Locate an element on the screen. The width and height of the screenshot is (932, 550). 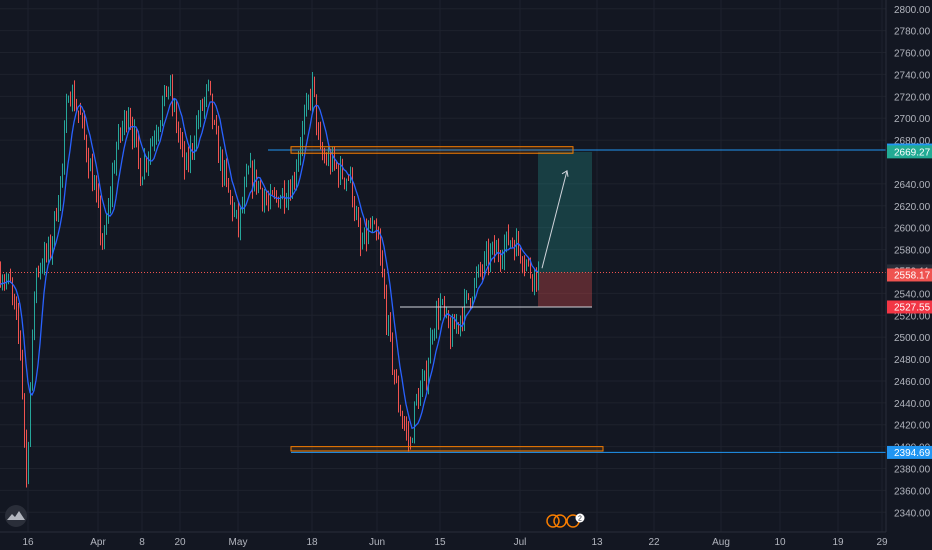
price-tick-label: 2620.00 is located at coordinates (912, 207).